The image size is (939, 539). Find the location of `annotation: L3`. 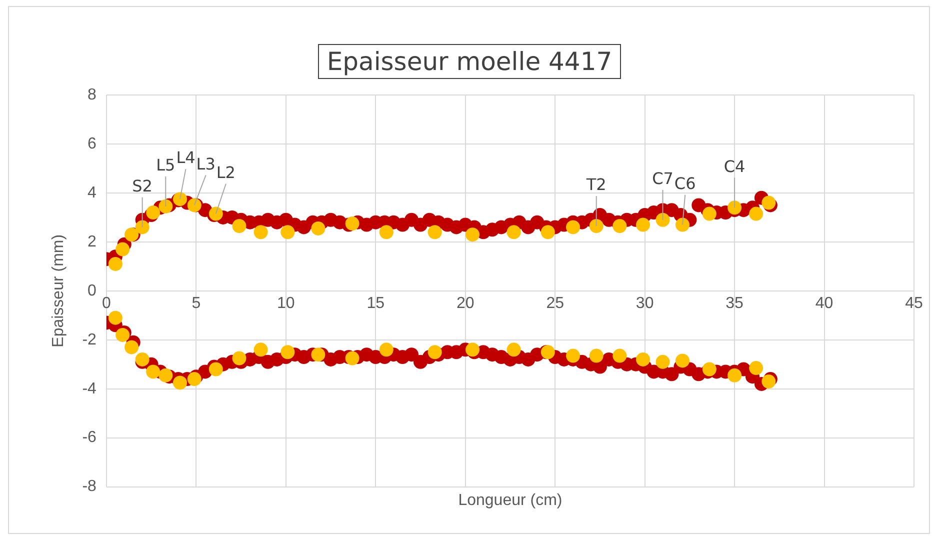

annotation: L3 is located at coordinates (206, 164).